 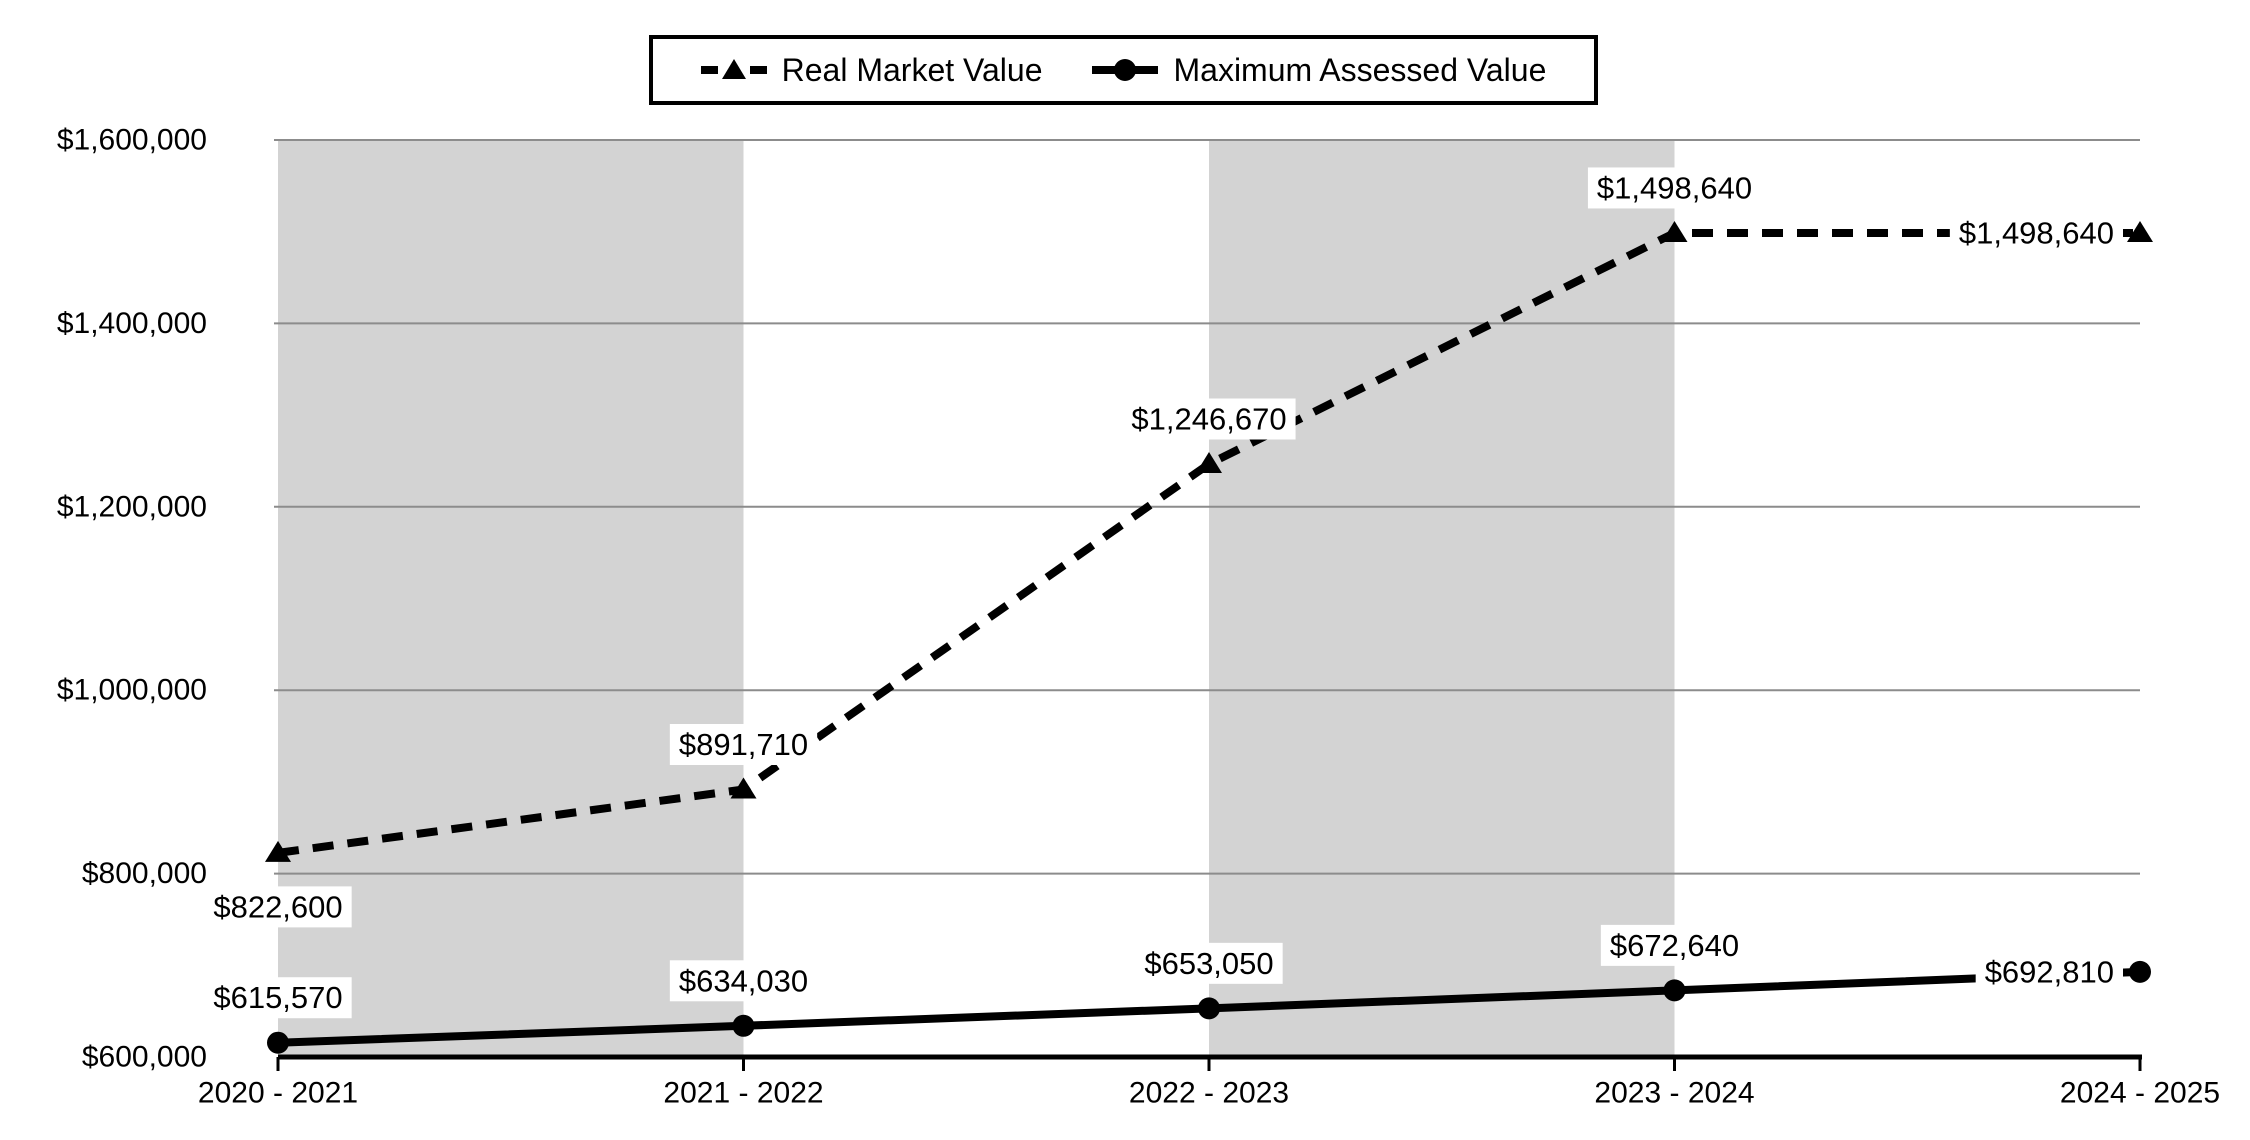 I want to click on x-axis-tick-label: 2020 - 2021, so click(x=278, y=1093).